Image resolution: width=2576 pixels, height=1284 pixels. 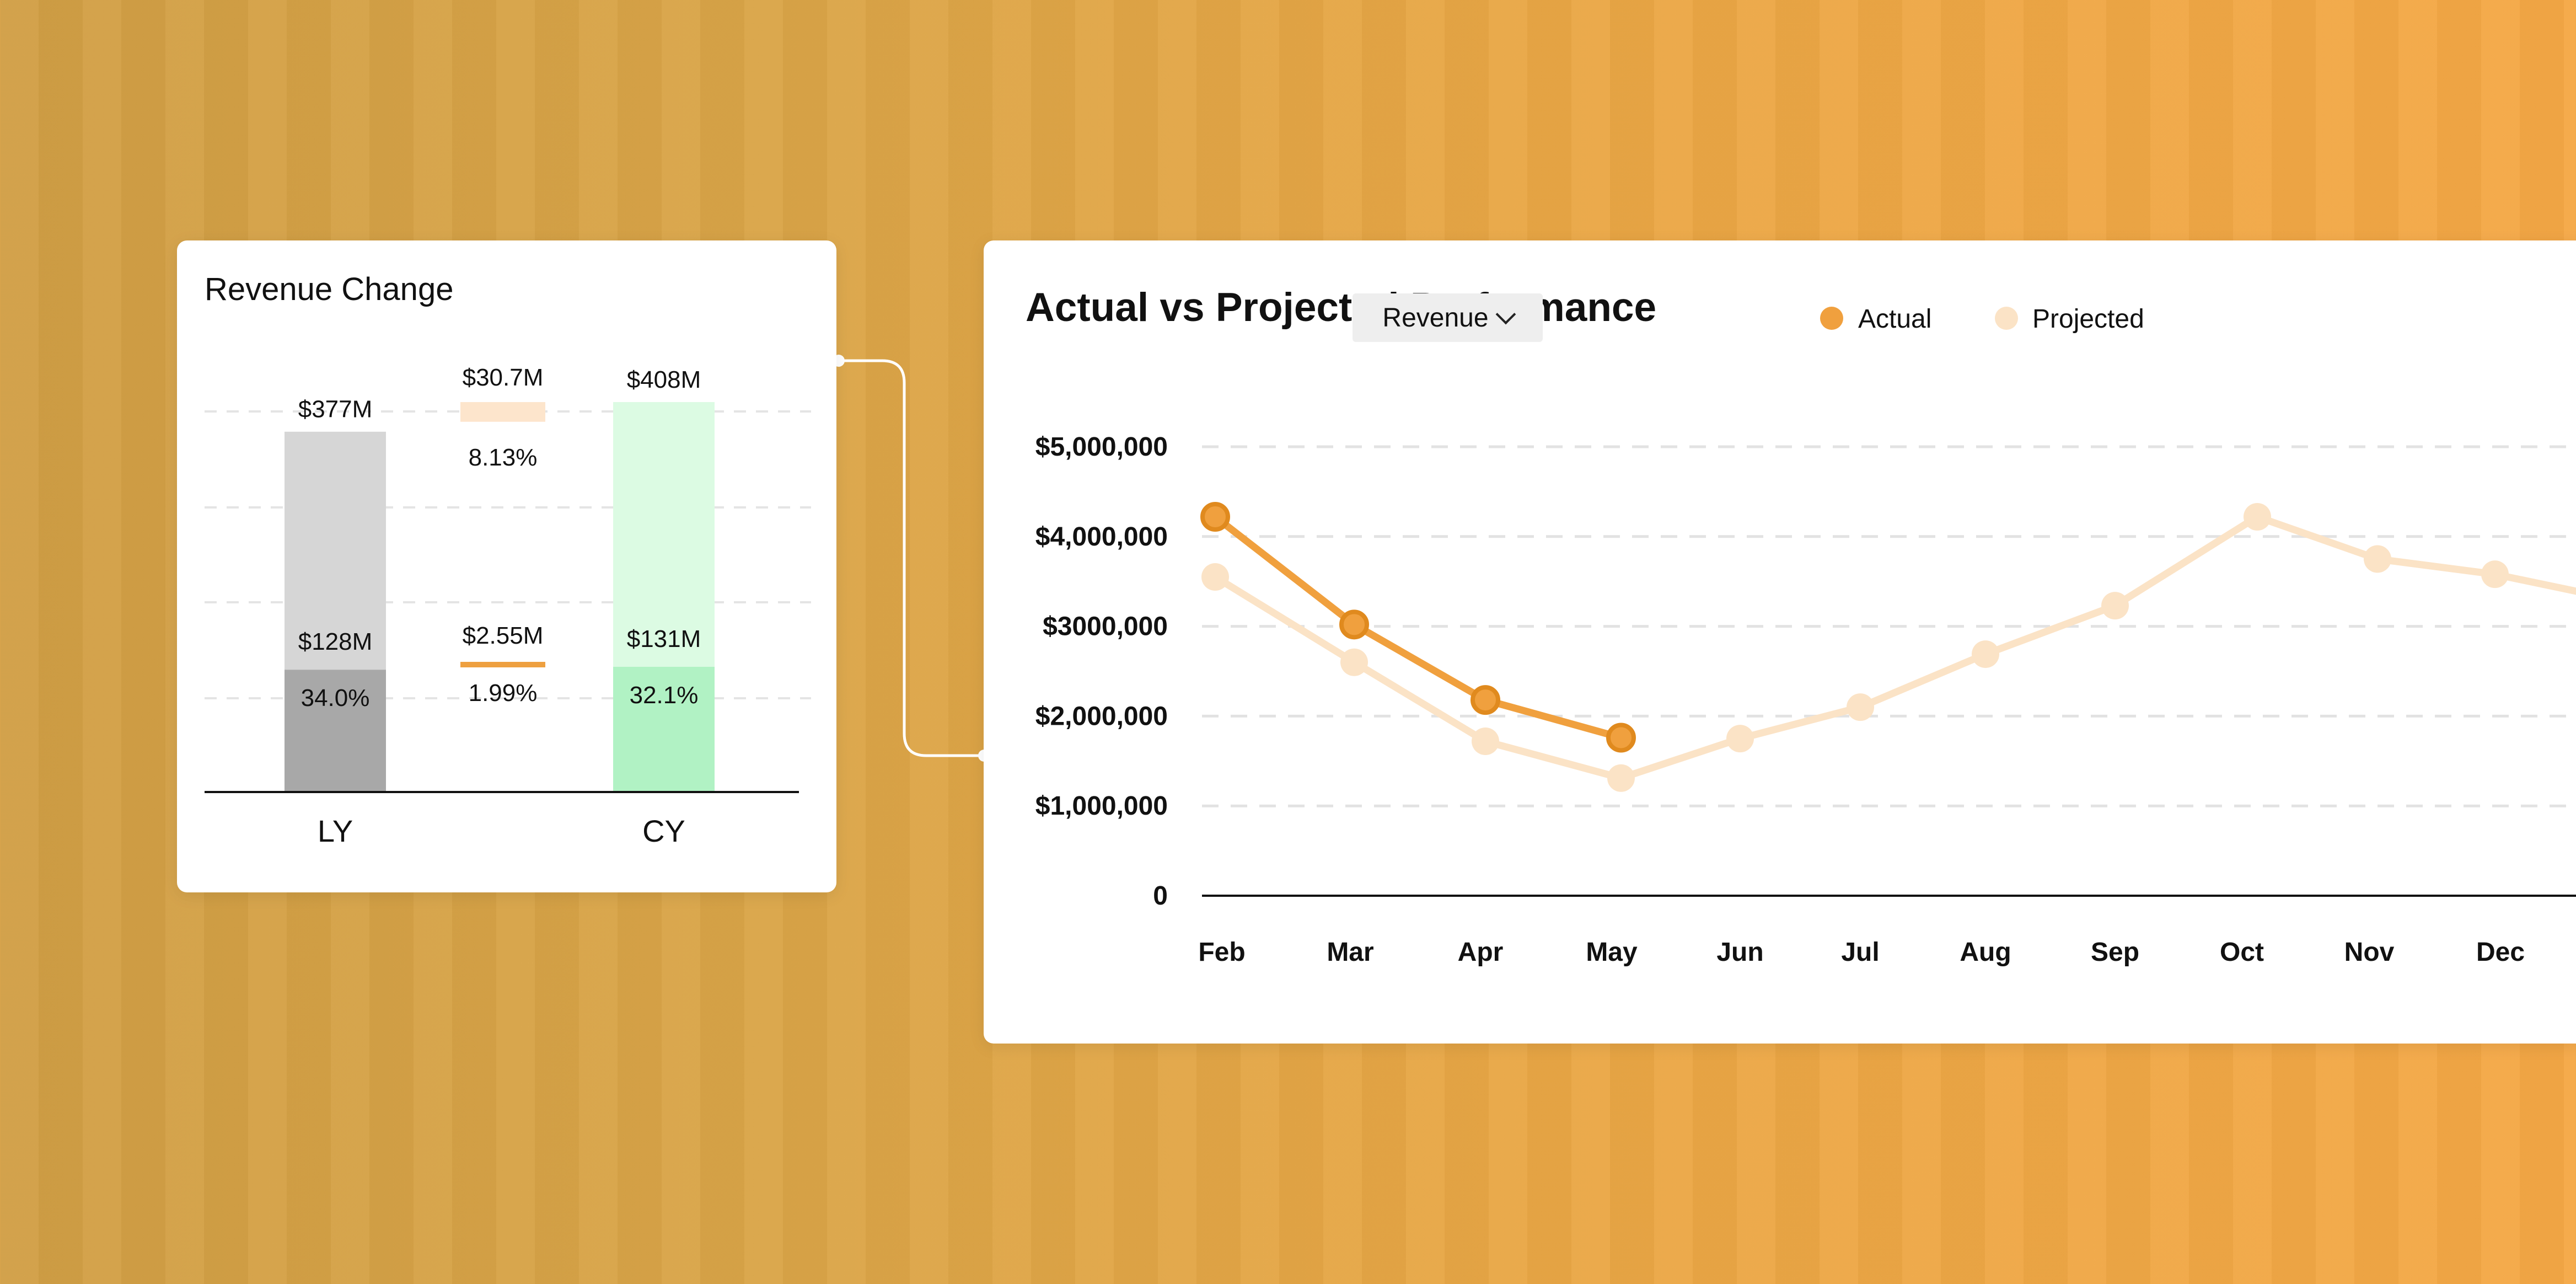 I want to click on change-total-box, so click(x=503, y=412).